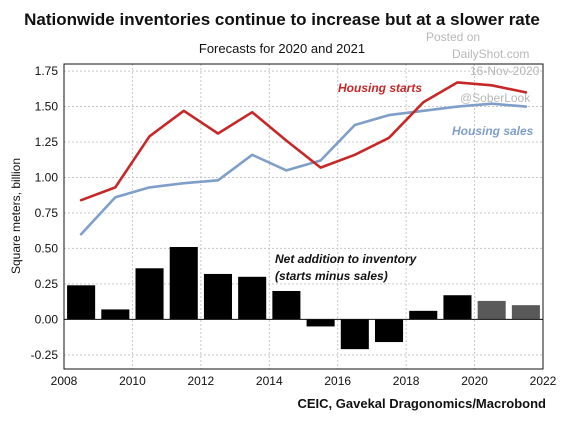  I want to click on y-tick-label: 1.00, so click(47, 177).